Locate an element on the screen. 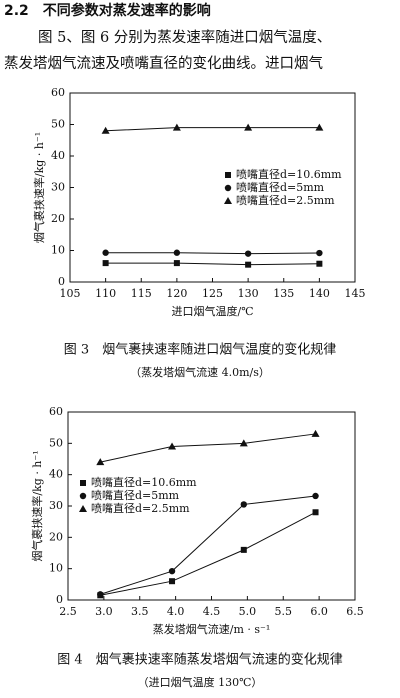 Image resolution: width=400 pixels, height=698 pixels. x-axis-label: 蒸发塔烟气流速/m · s⁻¹ is located at coordinates (212, 629).